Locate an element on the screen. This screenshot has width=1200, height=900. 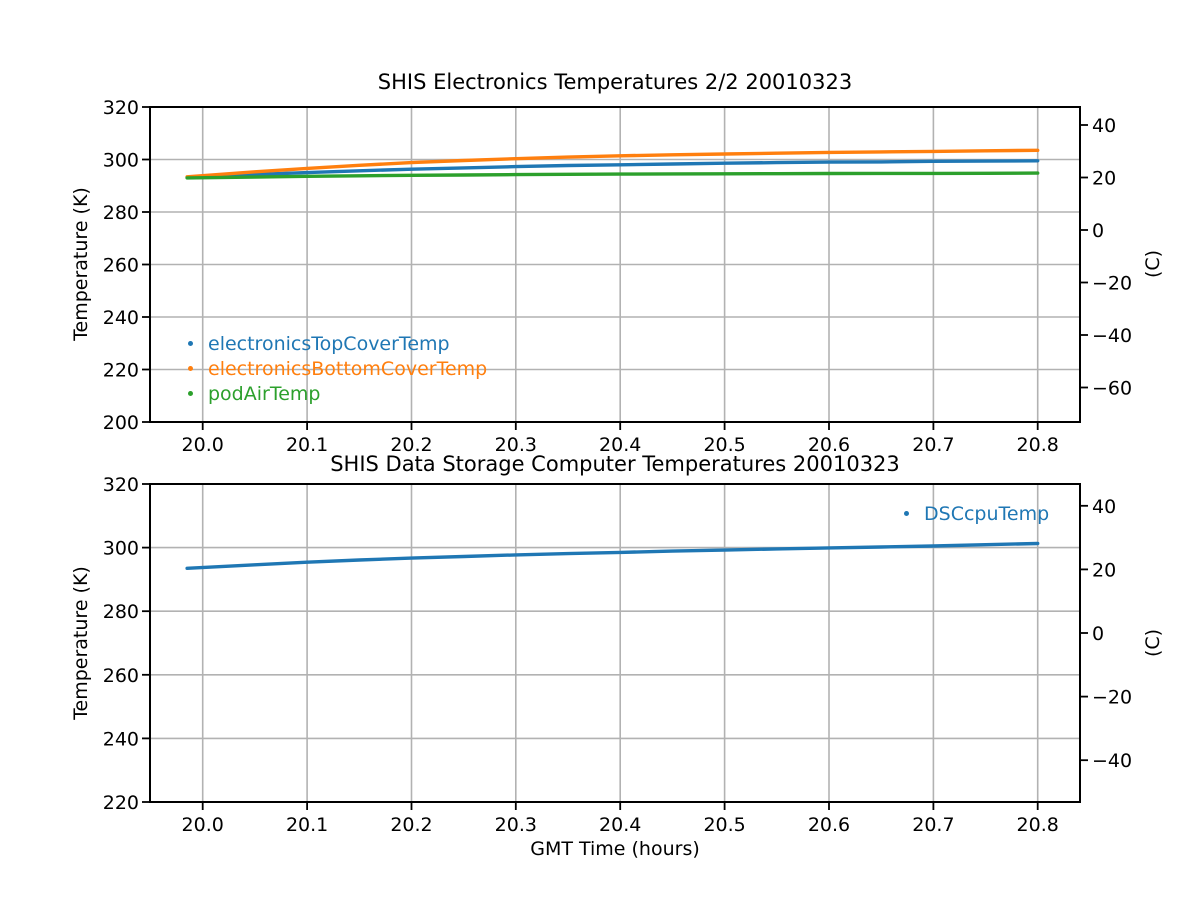
legend-label: electronicsTopCoverTemp is located at coordinates (329, 343).